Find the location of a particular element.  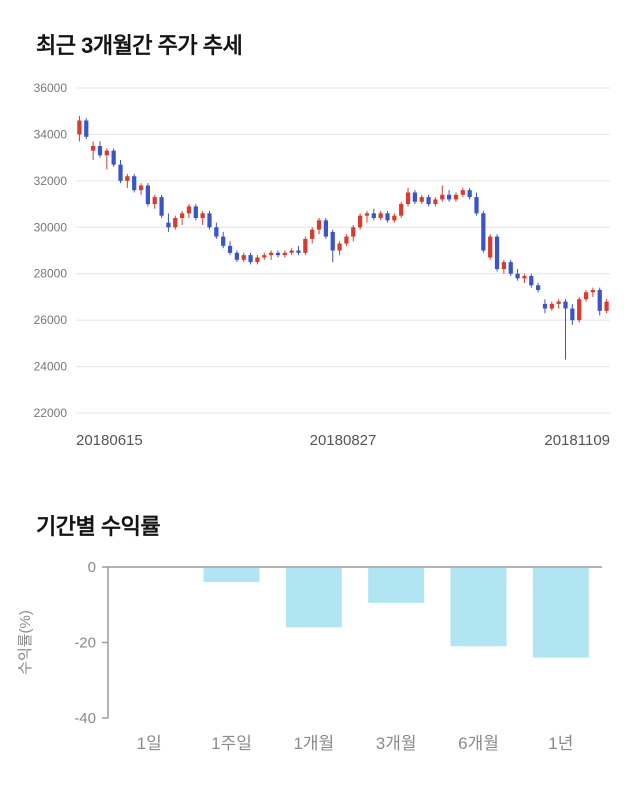

y-tick-label: 26000 is located at coordinates (51, 320).